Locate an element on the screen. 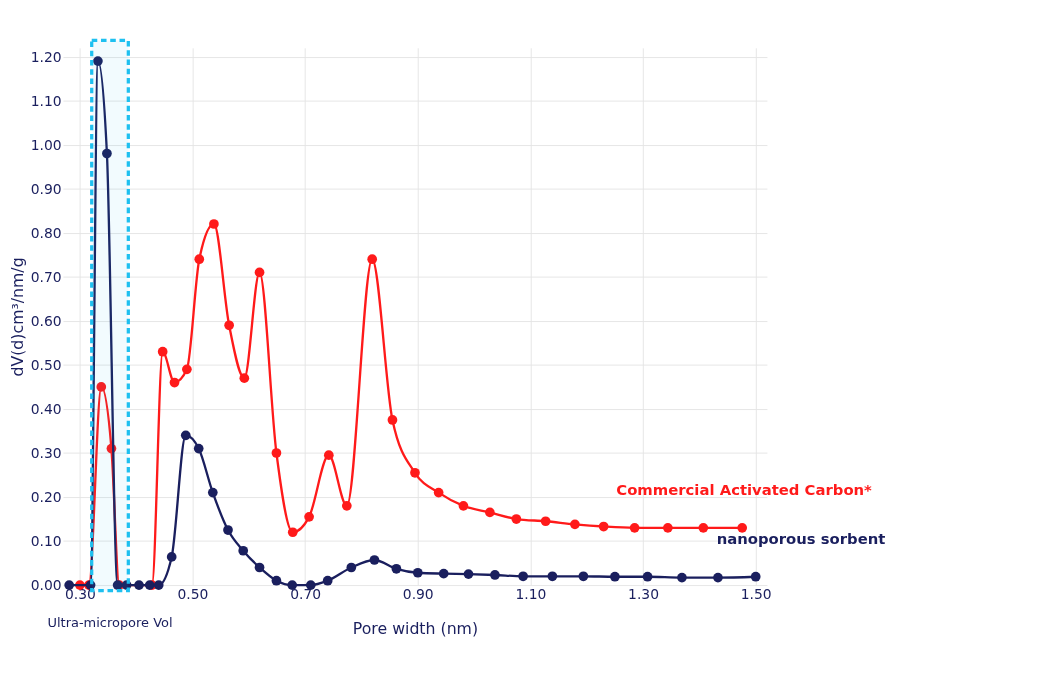  y-tick-label: 0.10 is located at coordinates (46, 541).